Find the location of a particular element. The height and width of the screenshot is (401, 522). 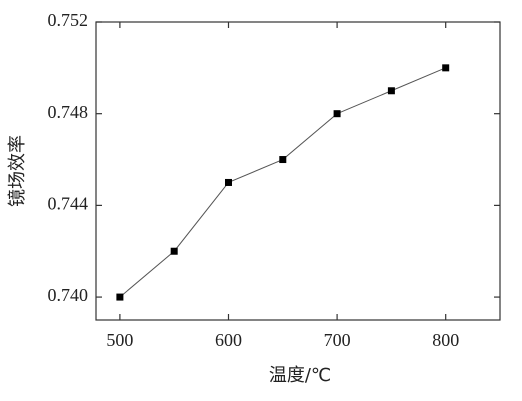

x-tick-label: 600 is located at coordinates (228, 340).